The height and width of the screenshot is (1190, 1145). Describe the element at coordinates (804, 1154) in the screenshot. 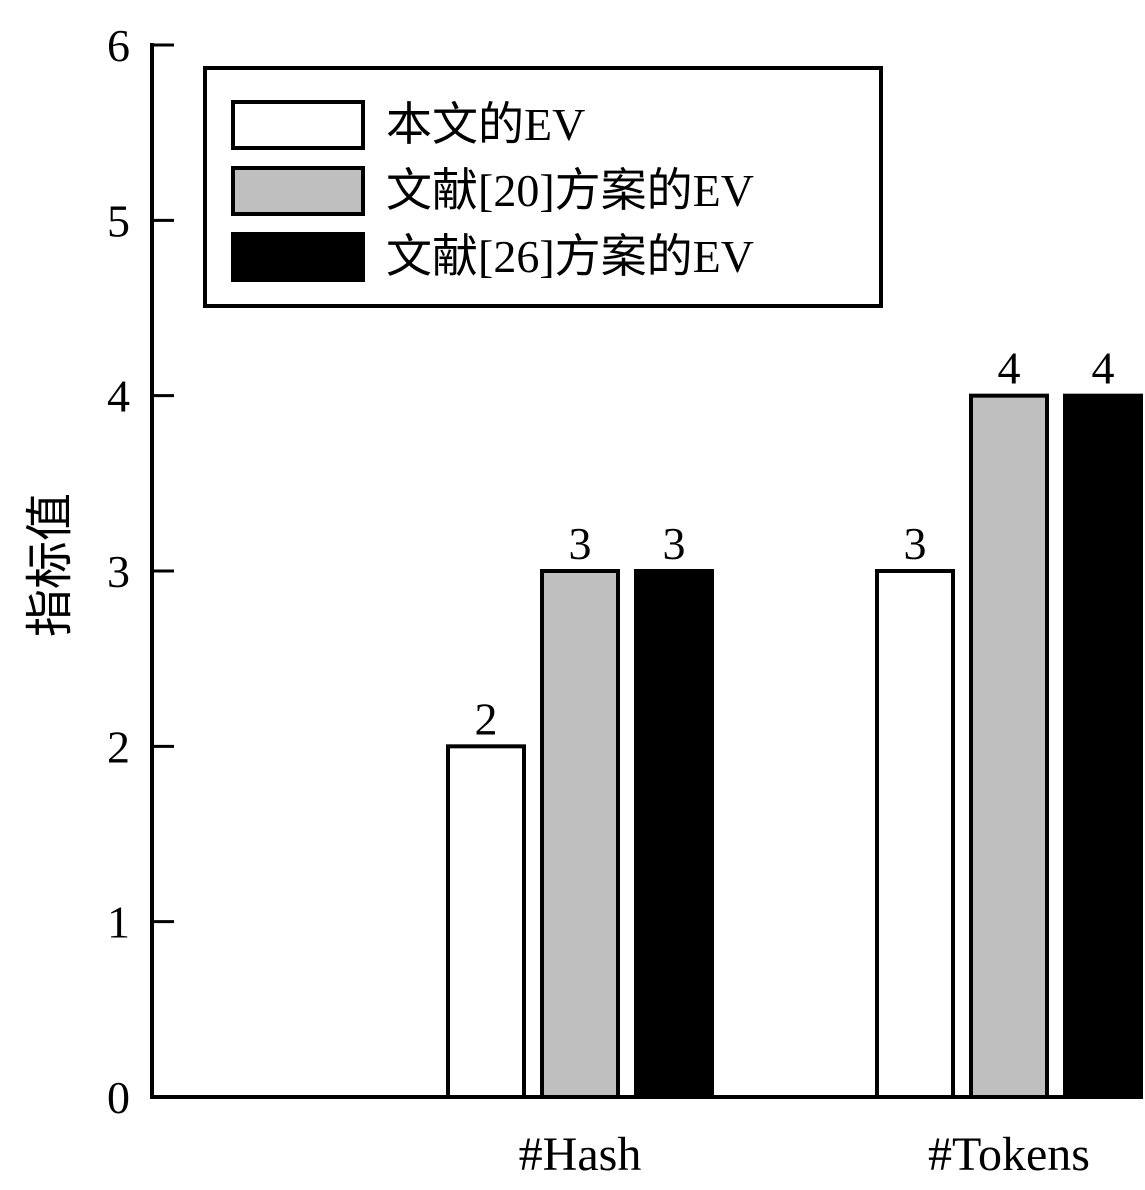

I see `category-labels: #Hash #Tokens` at that location.